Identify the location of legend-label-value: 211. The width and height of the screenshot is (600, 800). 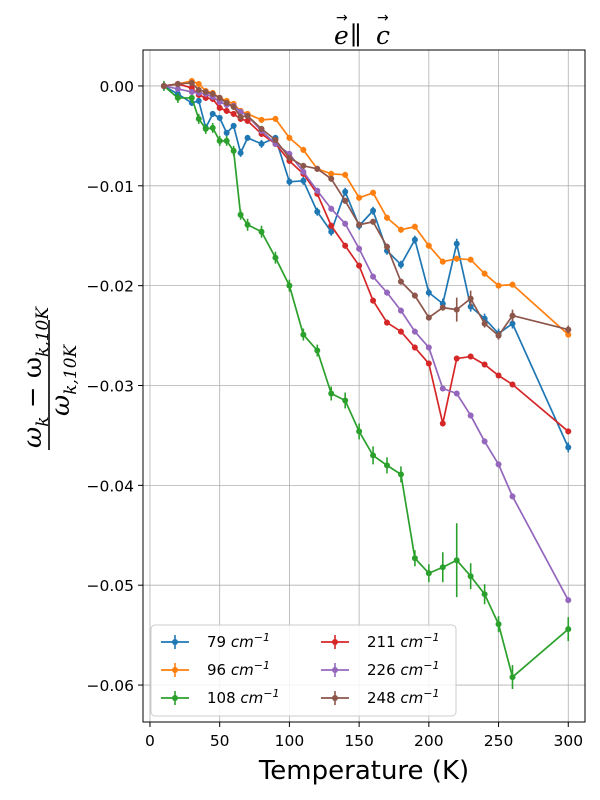
(381, 642).